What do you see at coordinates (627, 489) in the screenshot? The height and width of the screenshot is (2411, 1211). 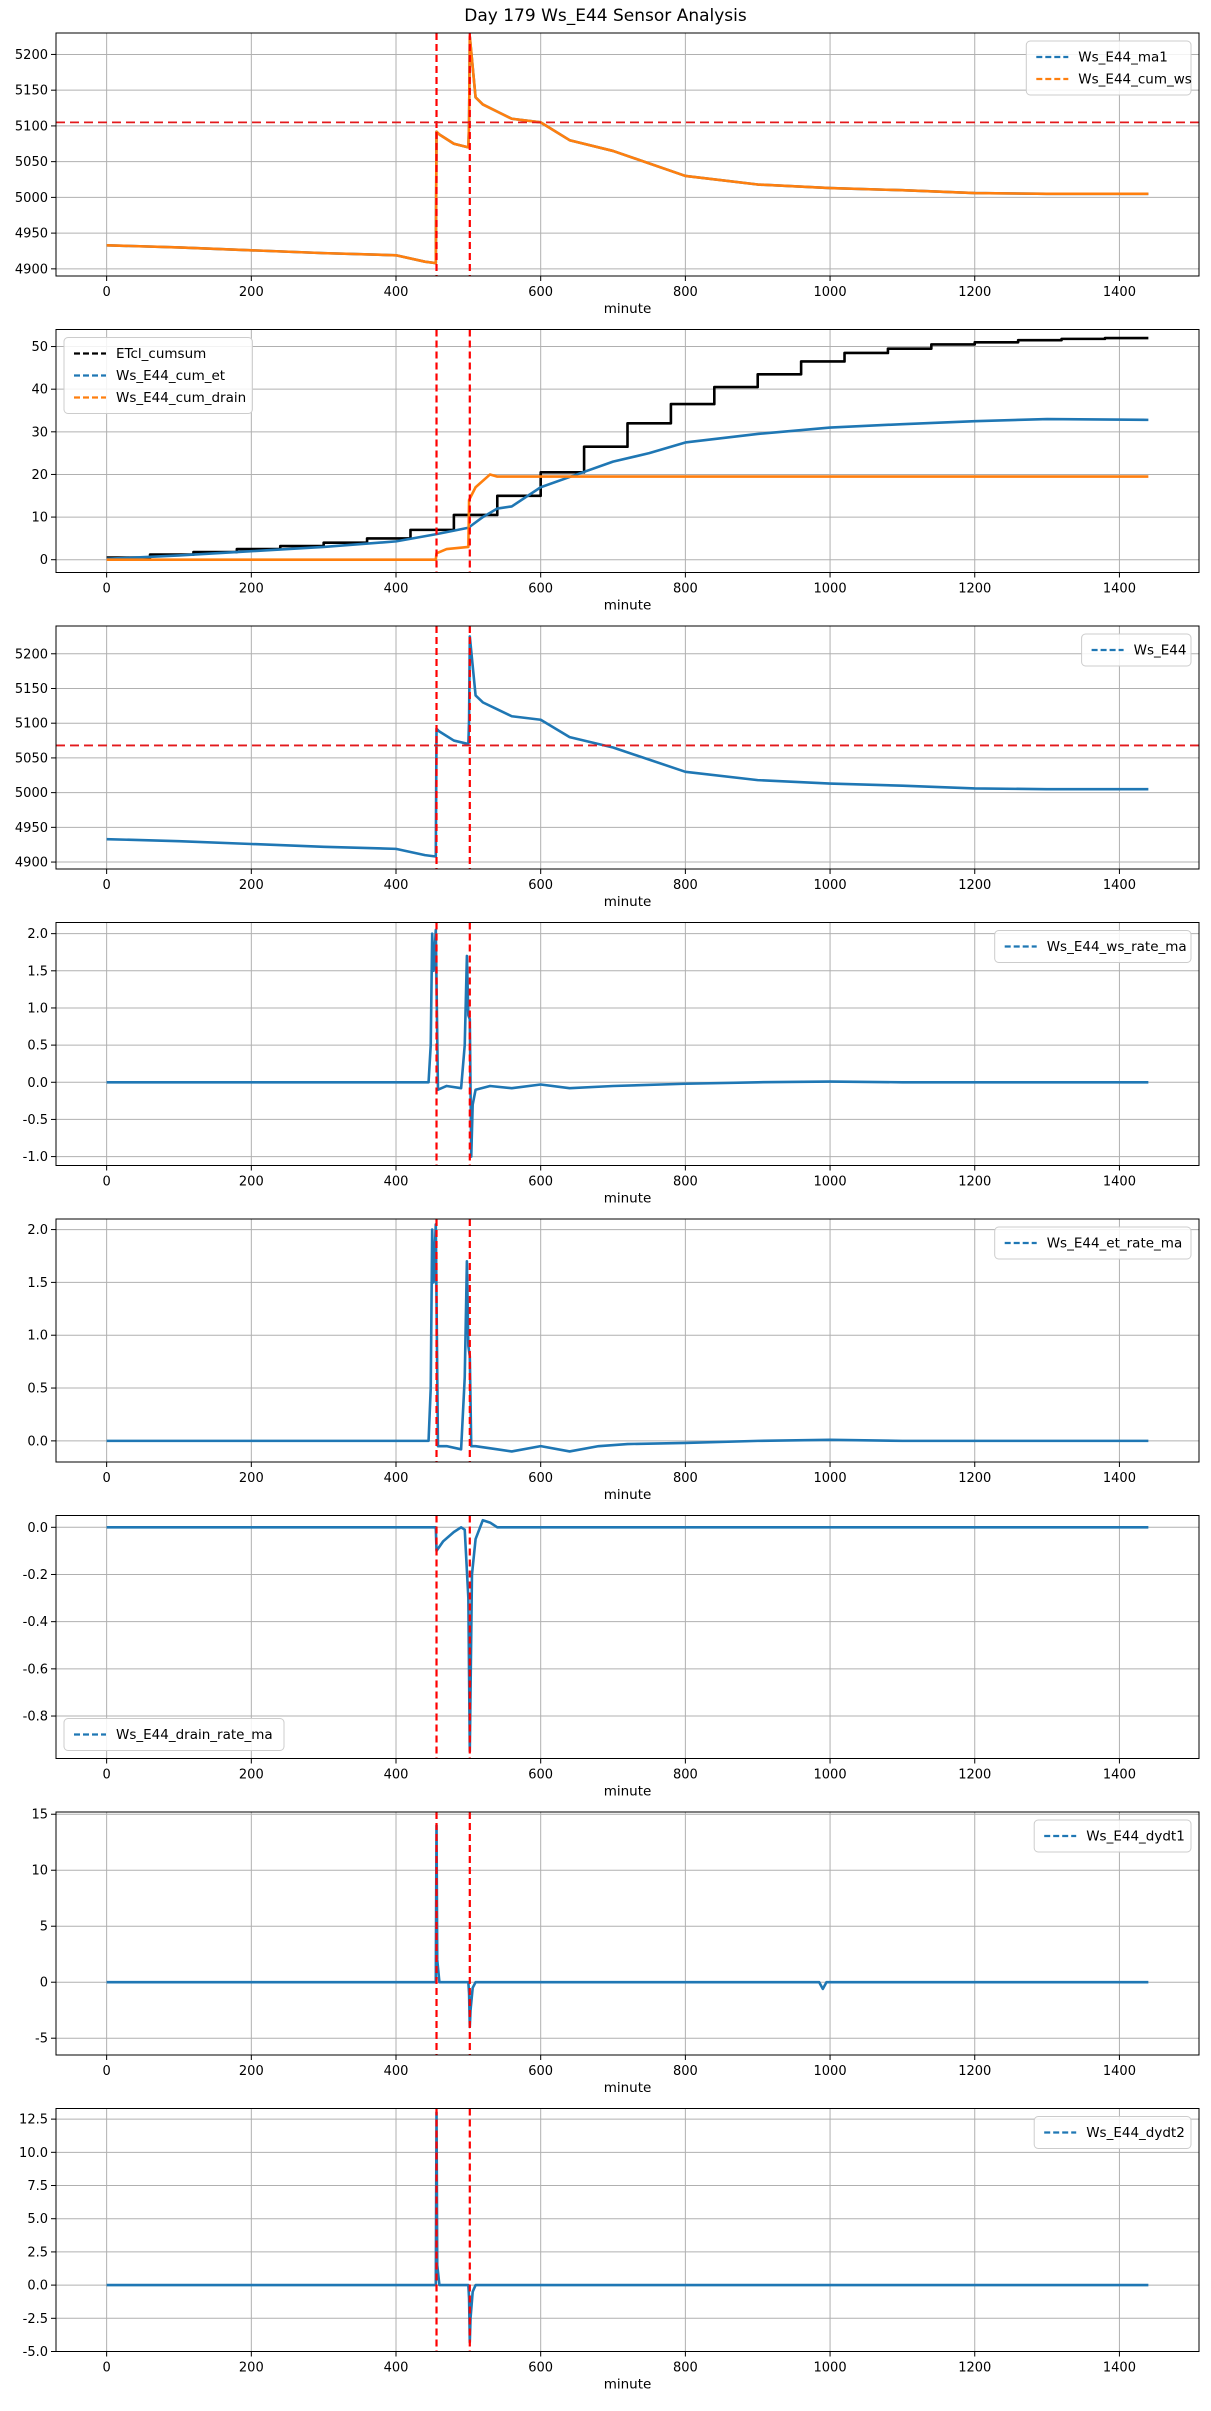 I see `series-line-Ws_E44_cum_et` at bounding box center [627, 489].